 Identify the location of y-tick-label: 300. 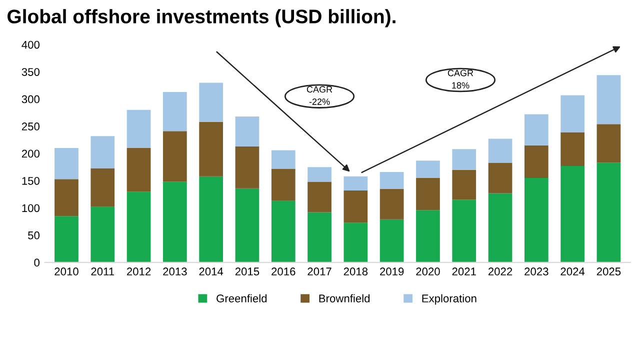
(31, 99).